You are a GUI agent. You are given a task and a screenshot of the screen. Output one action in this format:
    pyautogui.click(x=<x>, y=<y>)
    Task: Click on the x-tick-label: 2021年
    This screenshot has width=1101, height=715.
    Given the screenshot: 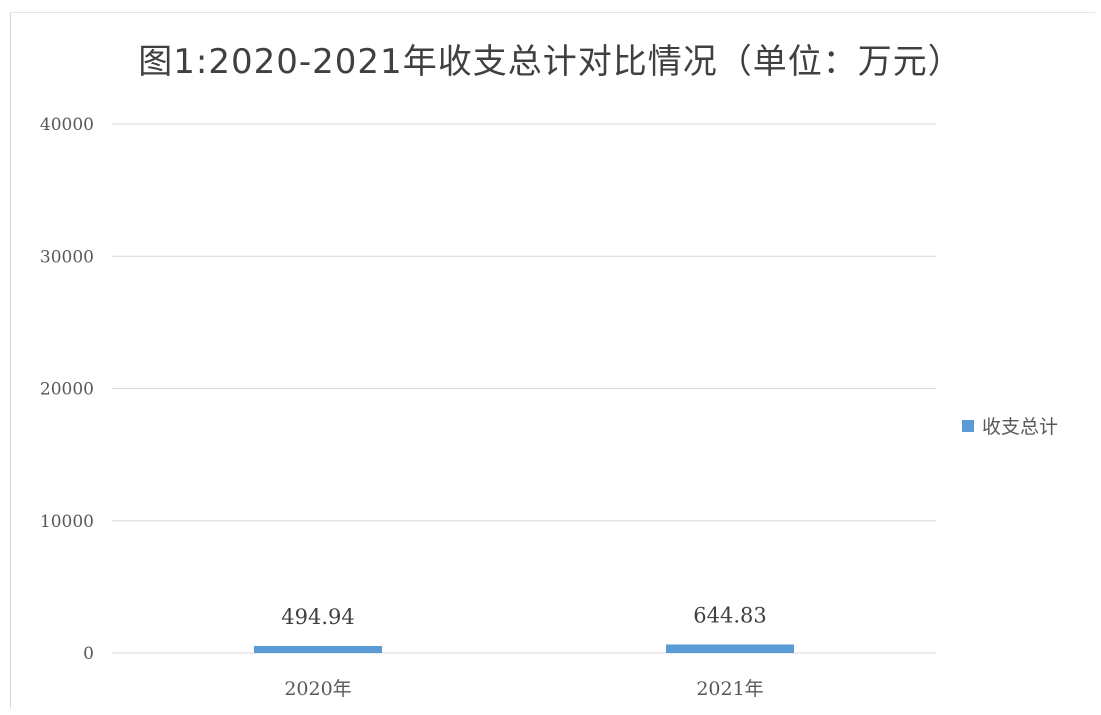 What is the action you would take?
    pyautogui.click(x=729, y=689)
    